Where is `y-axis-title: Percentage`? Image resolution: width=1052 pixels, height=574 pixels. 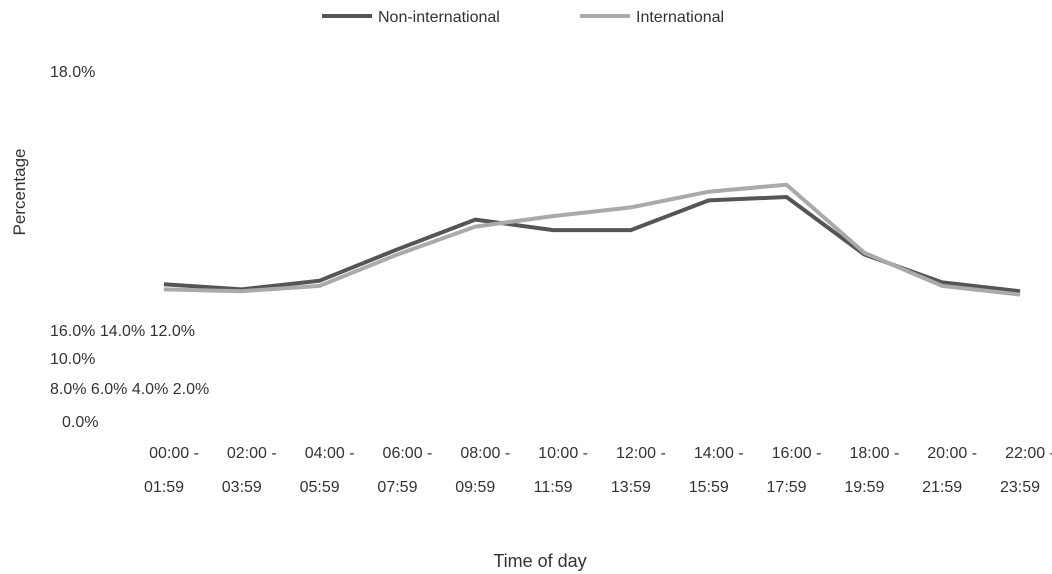 y-axis-title: Percentage is located at coordinates (19, 192).